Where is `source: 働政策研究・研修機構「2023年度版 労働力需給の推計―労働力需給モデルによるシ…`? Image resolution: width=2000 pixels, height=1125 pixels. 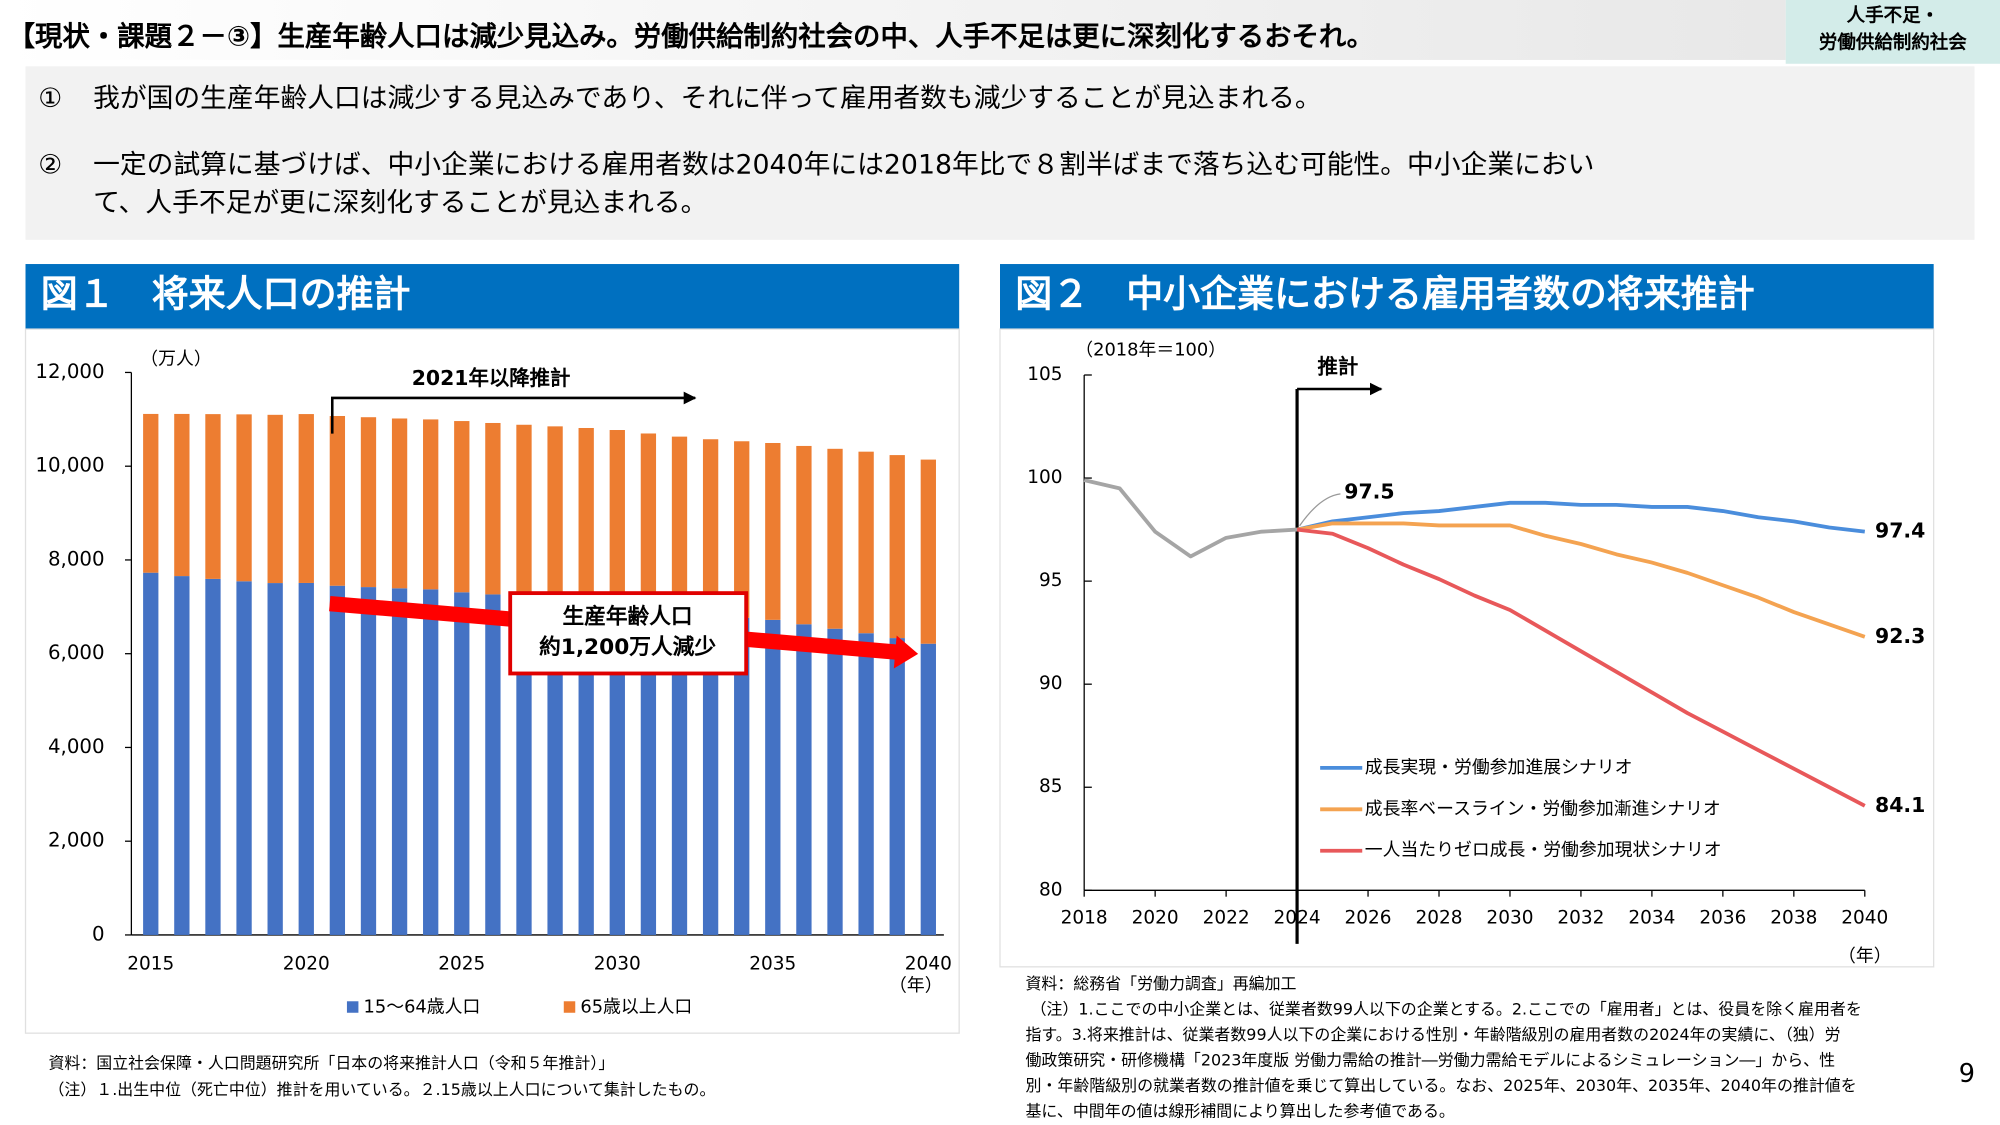 source: 働政策研究・研修機構「2023年度版 労働力需給の推計―労働力需給モデルによるシ… is located at coordinates (1431, 1060).